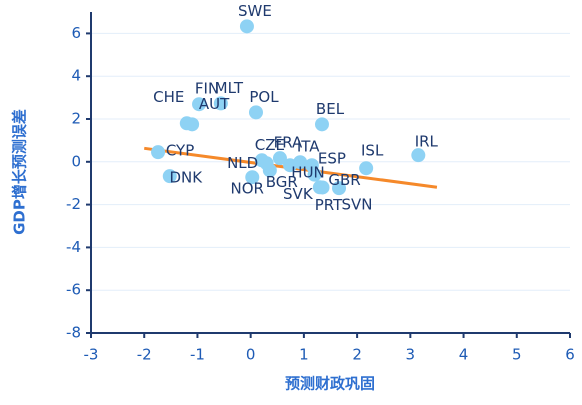 This screenshot has height=405, width=582. I want to click on point-label: SVK, so click(298, 194).